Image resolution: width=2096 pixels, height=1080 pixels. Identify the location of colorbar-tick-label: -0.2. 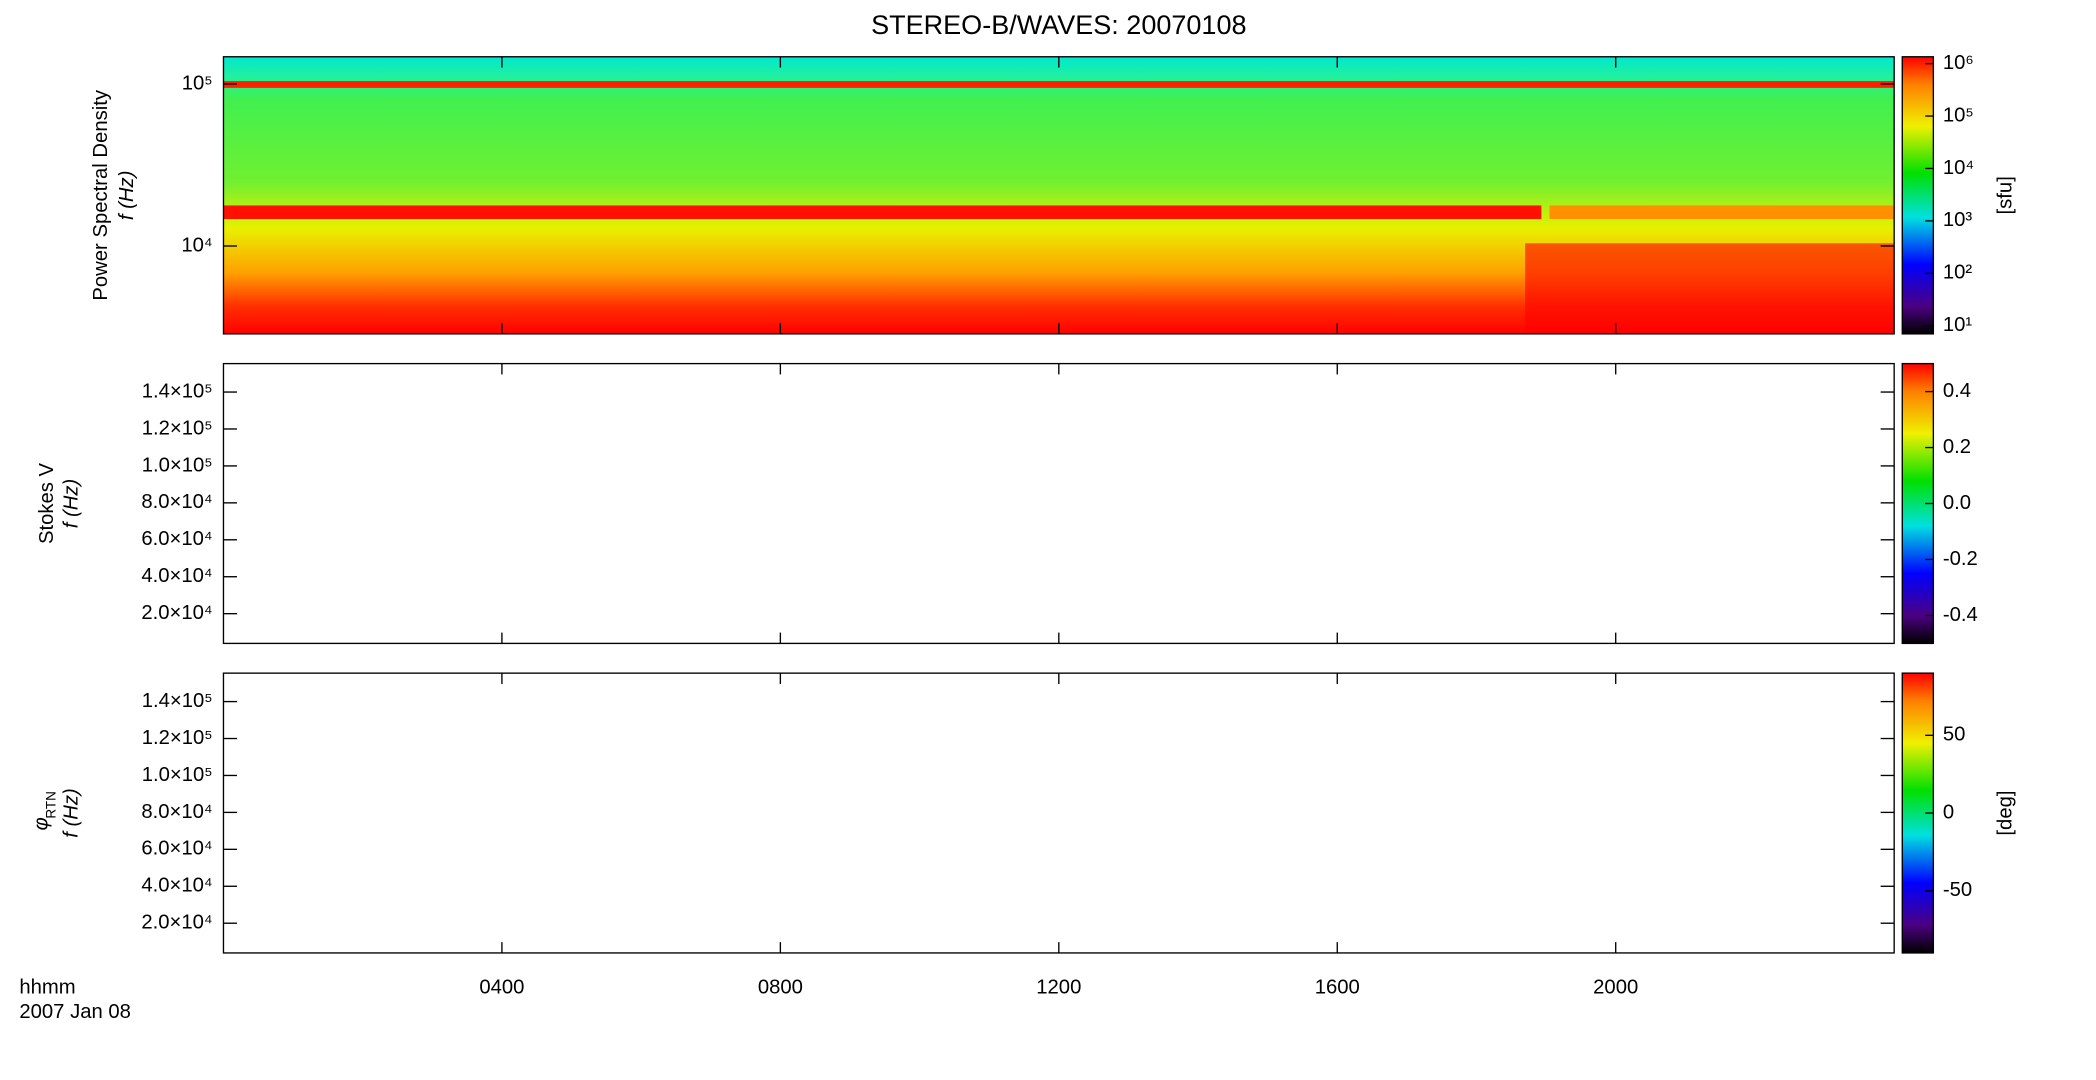
(1960, 559).